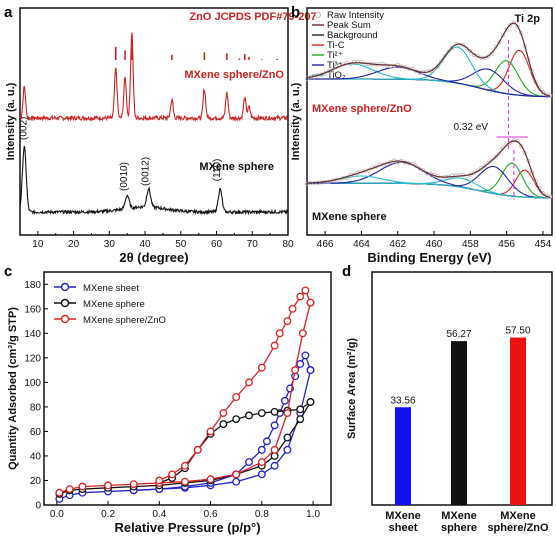  Describe the element at coordinates (288, 244) in the screenshot. I see `x-tick-label: 80` at that location.